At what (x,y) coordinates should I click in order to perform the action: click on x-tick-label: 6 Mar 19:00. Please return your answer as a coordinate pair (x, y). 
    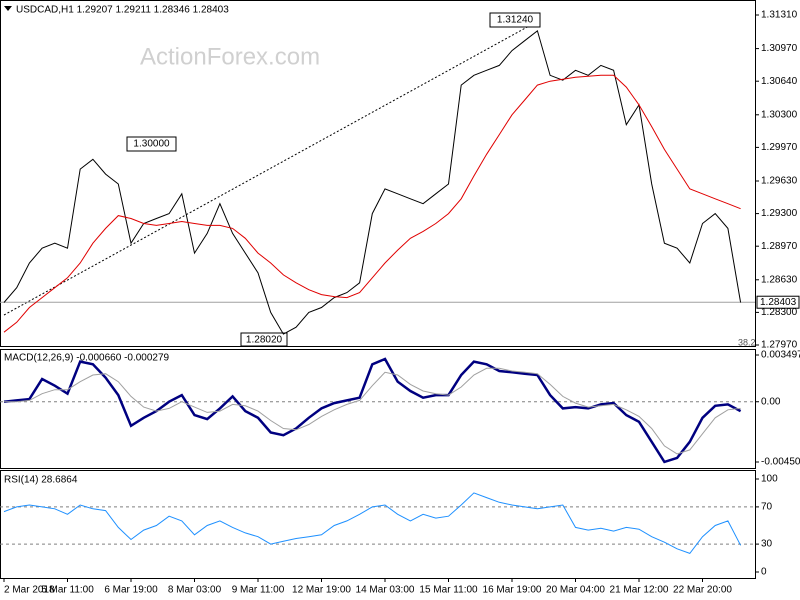
    Looking at the image, I should click on (131, 590).